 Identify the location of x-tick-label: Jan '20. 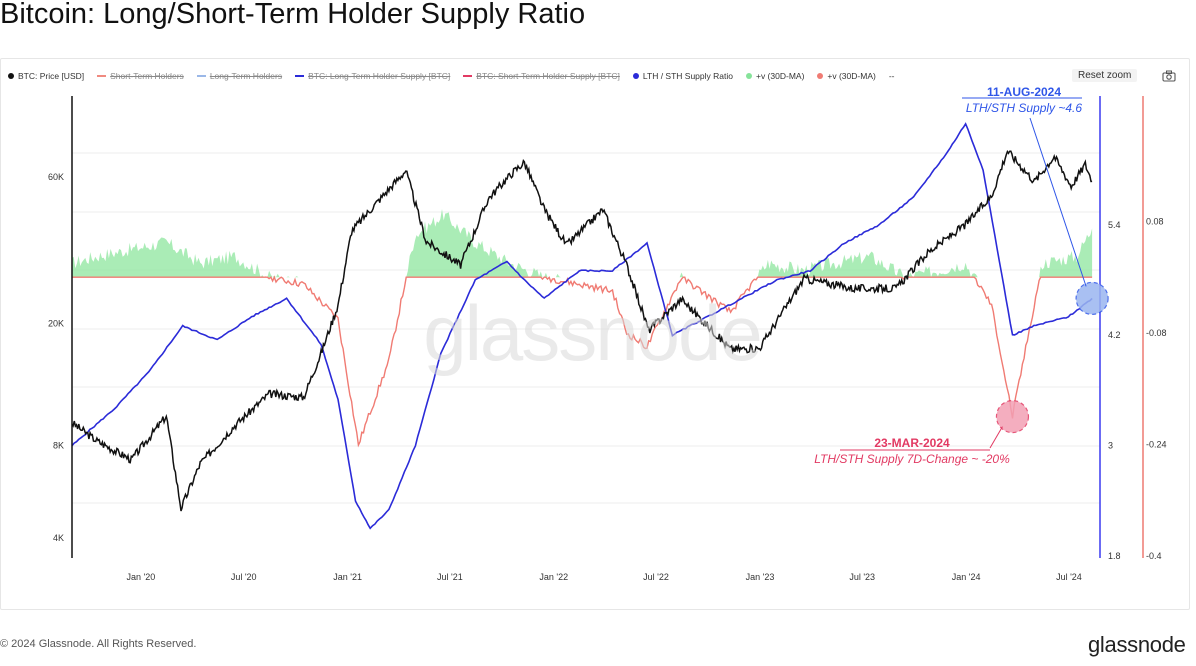
(141, 577).